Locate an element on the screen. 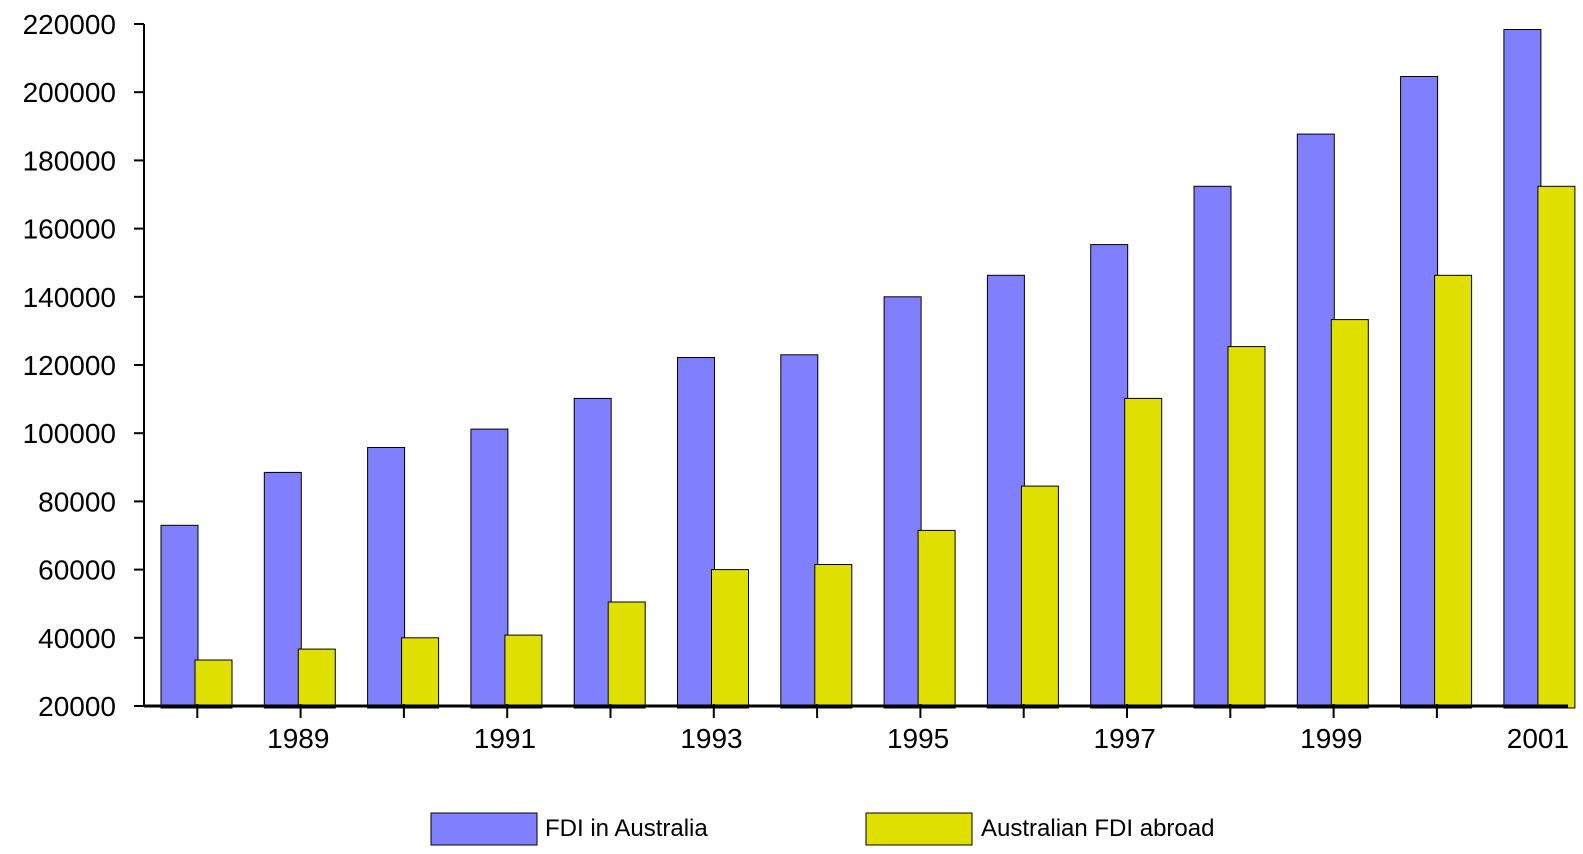 The image size is (1583, 854). bar-fdi-in-australia-1988 is located at coordinates (179, 616).